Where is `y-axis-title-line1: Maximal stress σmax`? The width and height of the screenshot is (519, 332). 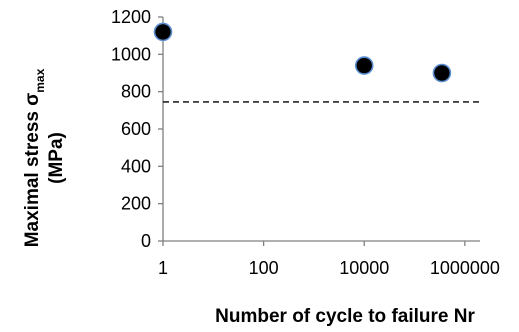 y-axis-title-line1: Maximal stress σmax is located at coordinates (34, 157).